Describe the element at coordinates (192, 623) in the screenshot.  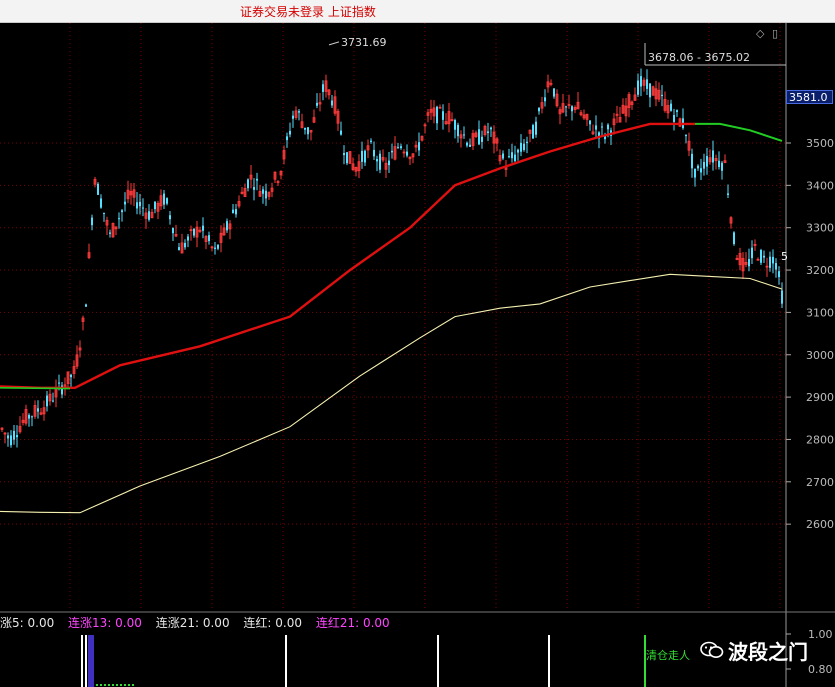
I see `indicator-item-lianzhang21: 连涨21: 0.00` at that location.